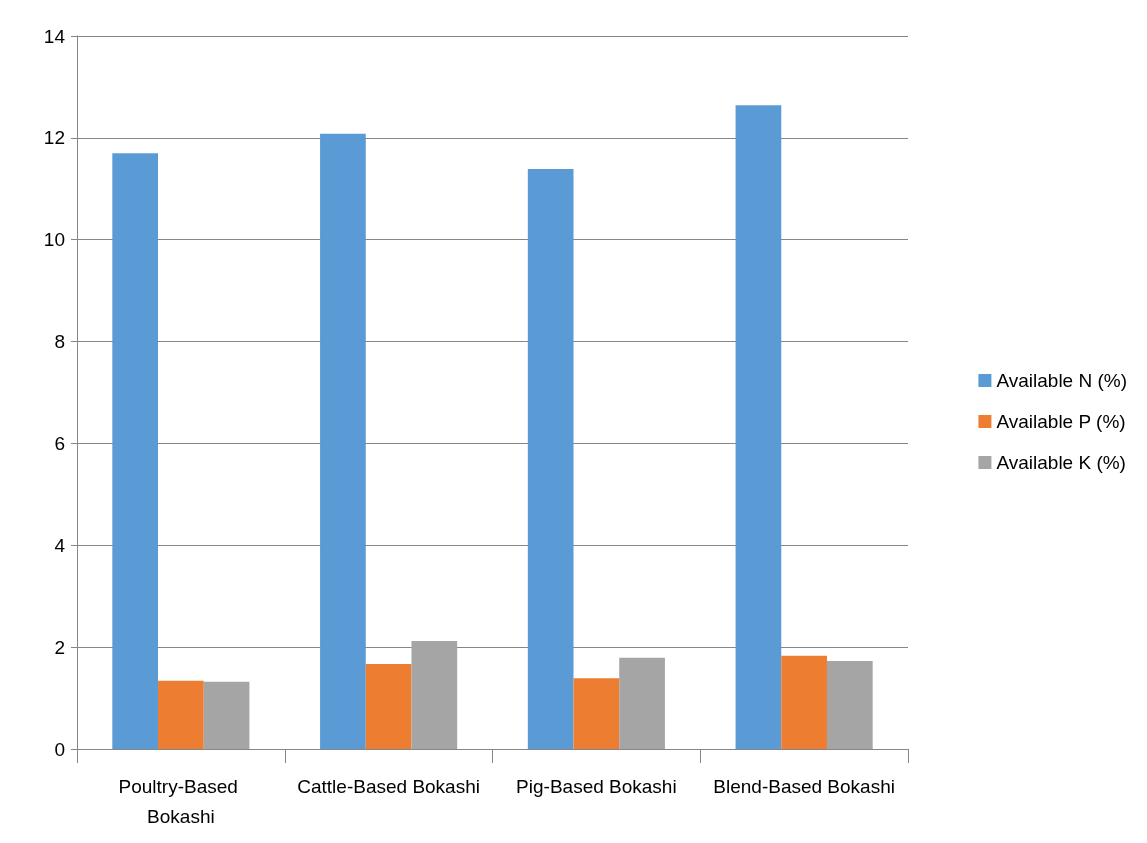  Describe the element at coordinates (1061, 462) in the screenshot. I see `legend-label: Available K (%)` at that location.